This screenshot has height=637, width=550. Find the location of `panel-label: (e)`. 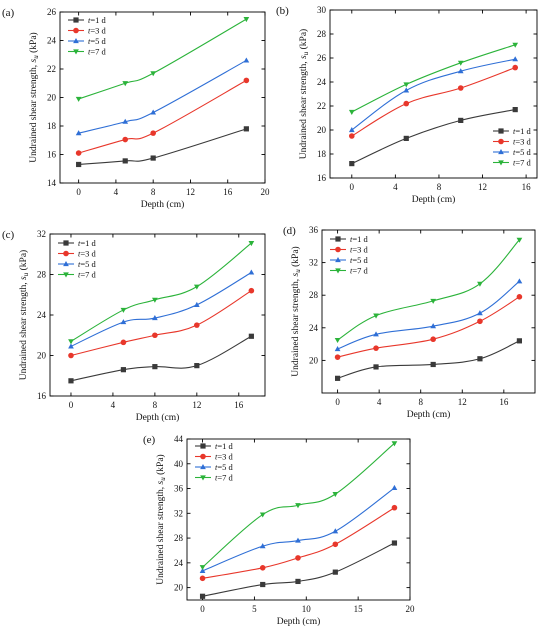

panel-label: (e) is located at coordinates (149, 440).